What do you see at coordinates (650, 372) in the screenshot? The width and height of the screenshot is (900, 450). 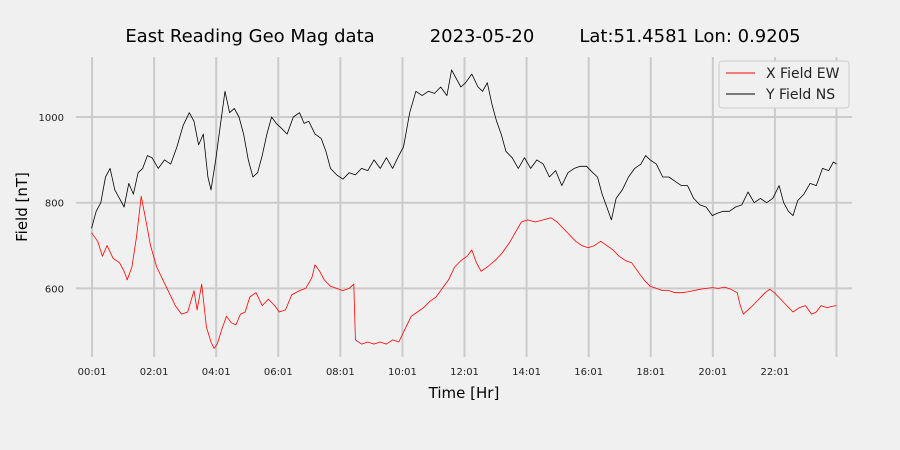 I see `x-tick-label: 18:01` at bounding box center [650, 372].